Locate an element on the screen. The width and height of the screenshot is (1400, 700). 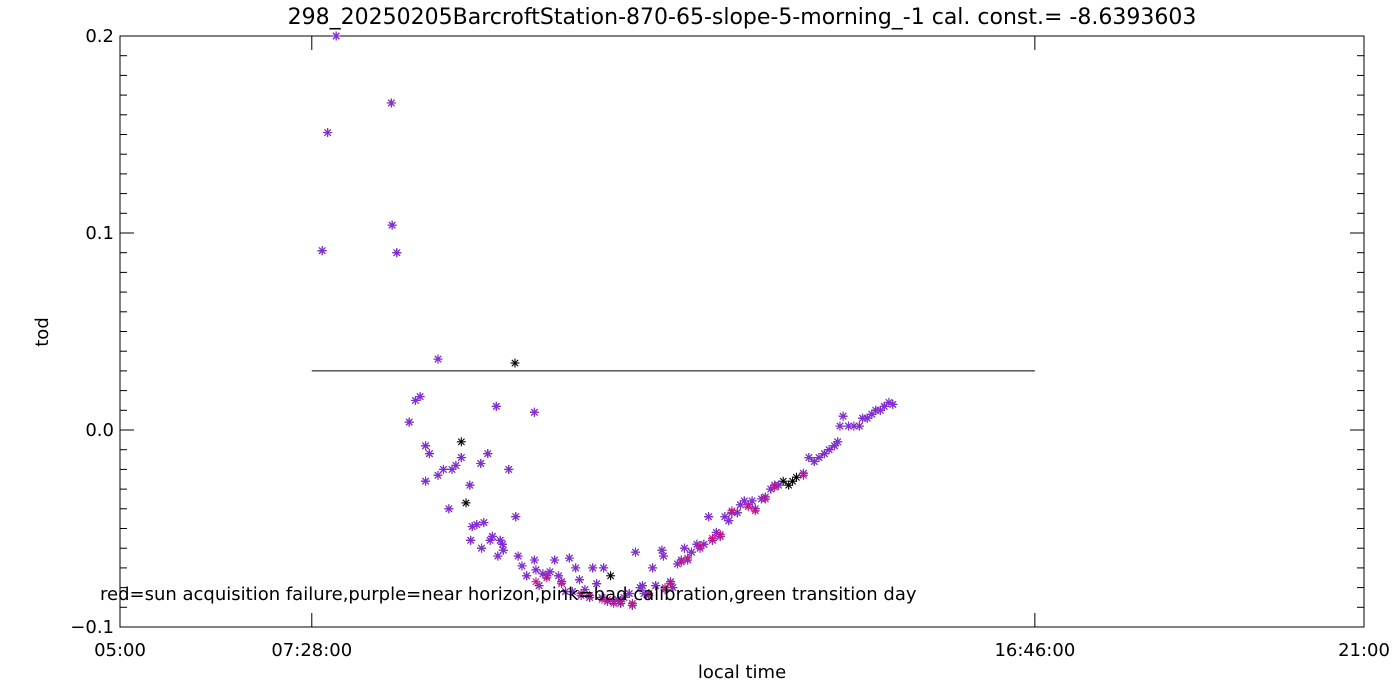
y-tick-label: 0.0 is located at coordinates (99, 430).